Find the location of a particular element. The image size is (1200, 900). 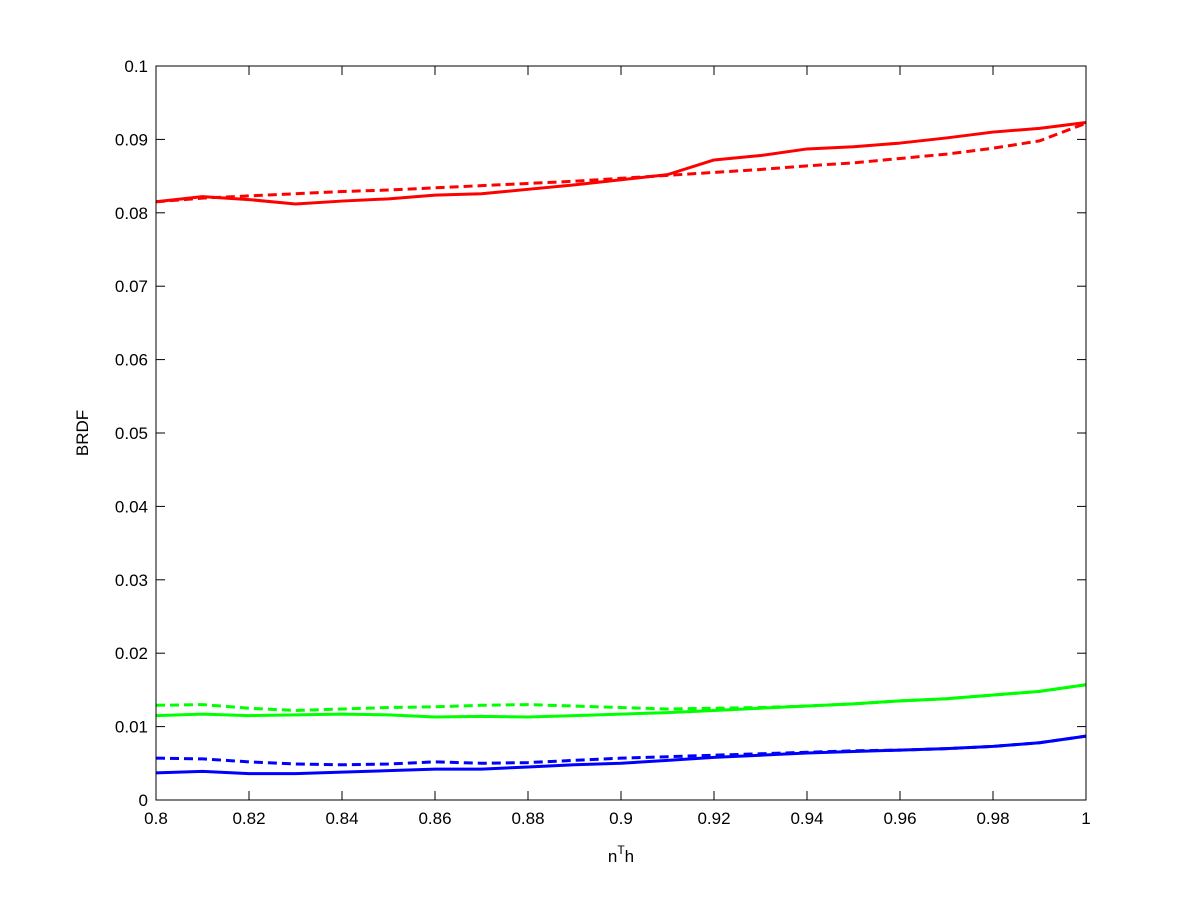

y-tick-label: 0.02 is located at coordinates (131, 653).